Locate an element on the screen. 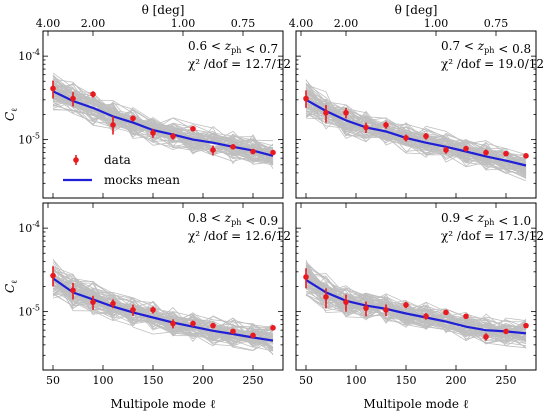 The image size is (554, 415). x-tick-label: 50 is located at coordinates (306, 380).